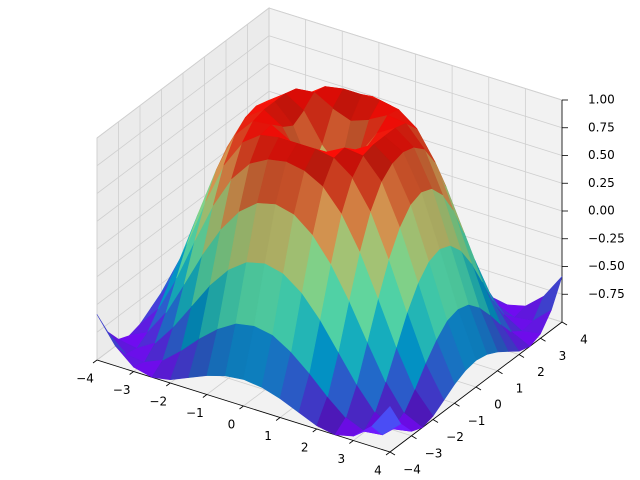 The image size is (640, 480). What do you see at coordinates (158, 402) in the screenshot?
I see `x-tick-label: −2` at bounding box center [158, 402].